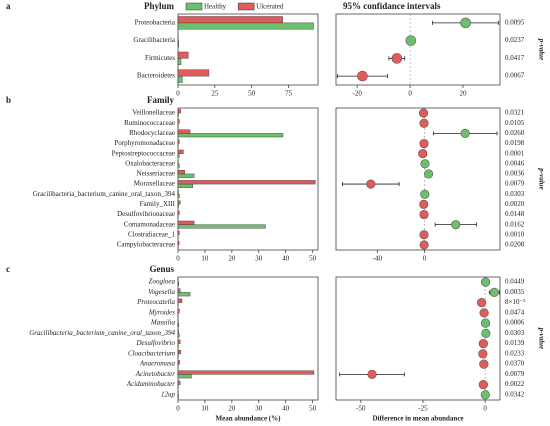 The image size is (550, 426). I want to click on category-label: Veillonellaceae, so click(153, 113).